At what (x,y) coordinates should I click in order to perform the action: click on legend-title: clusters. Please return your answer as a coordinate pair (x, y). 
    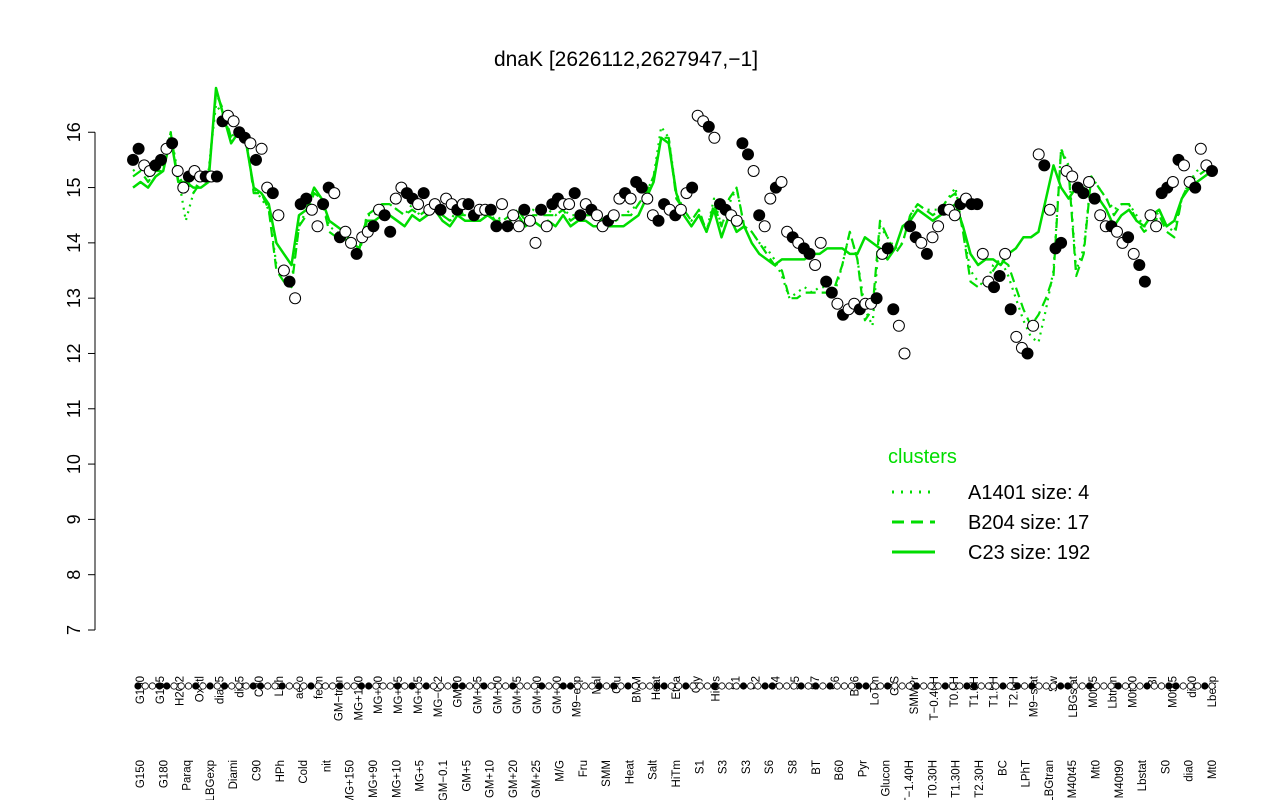
    Looking at the image, I should click on (922, 457).